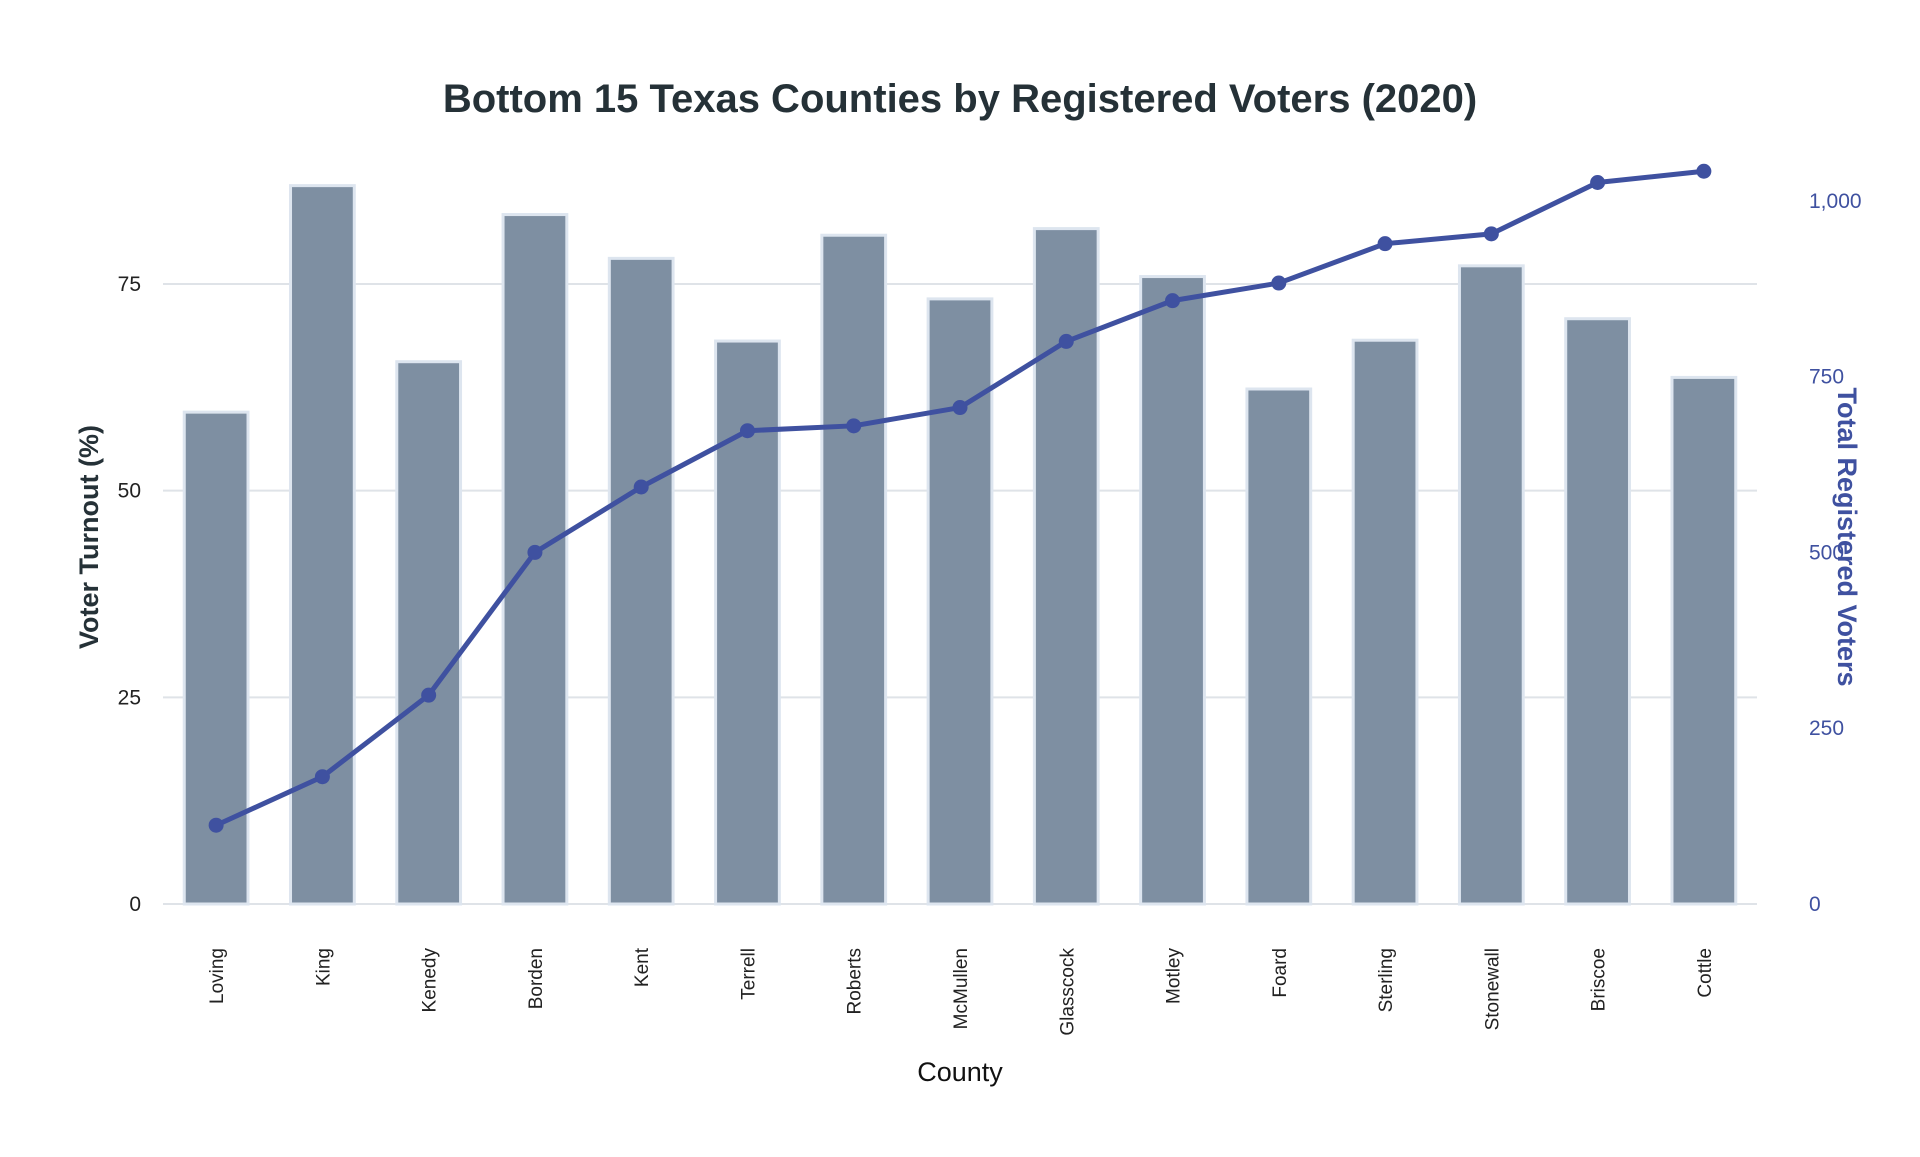 The image size is (1920, 1157). What do you see at coordinates (961, 988) in the screenshot?
I see `x-tick-label: McMullen` at bounding box center [961, 988].